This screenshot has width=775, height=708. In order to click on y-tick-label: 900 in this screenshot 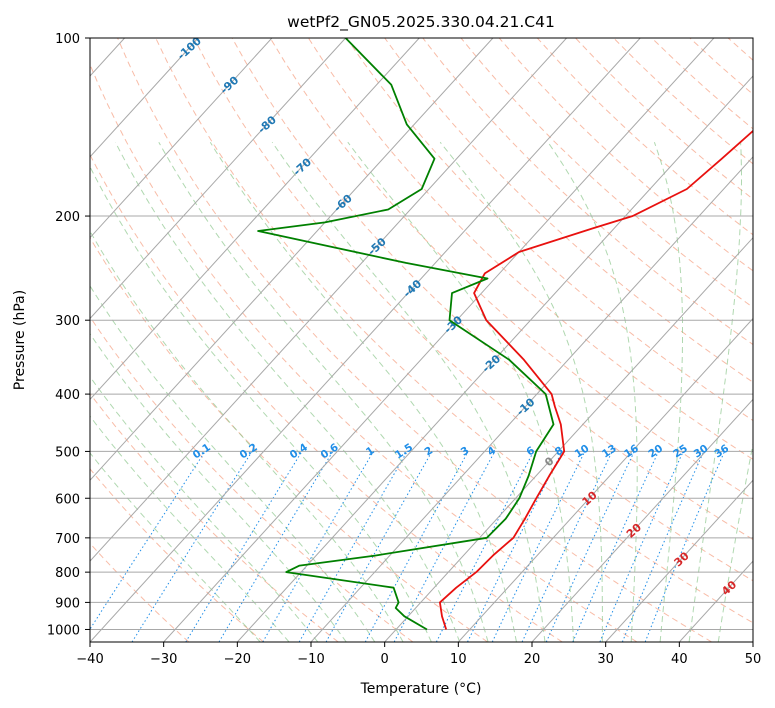, I will do `click(67, 603)`.